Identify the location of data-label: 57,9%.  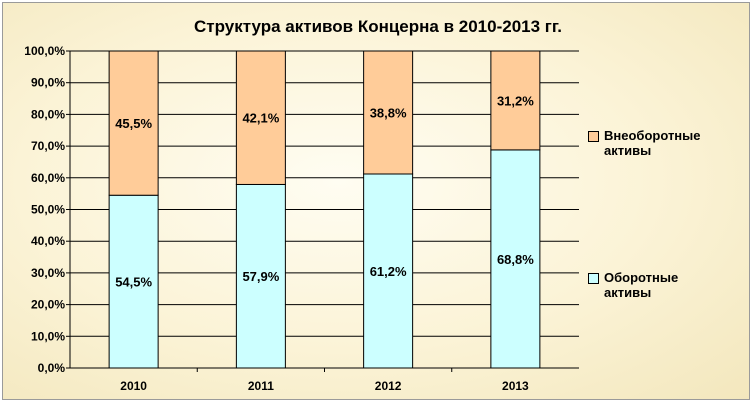
(260, 276).